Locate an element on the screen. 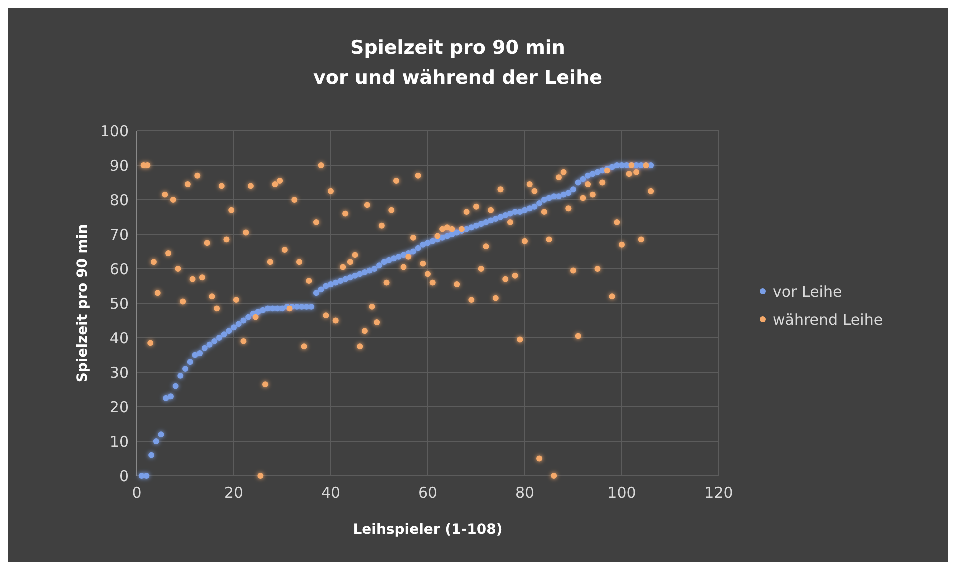 Image resolution: width=956 pixels, height=570 pixels. x-tick-label: 0 is located at coordinates (137, 493).